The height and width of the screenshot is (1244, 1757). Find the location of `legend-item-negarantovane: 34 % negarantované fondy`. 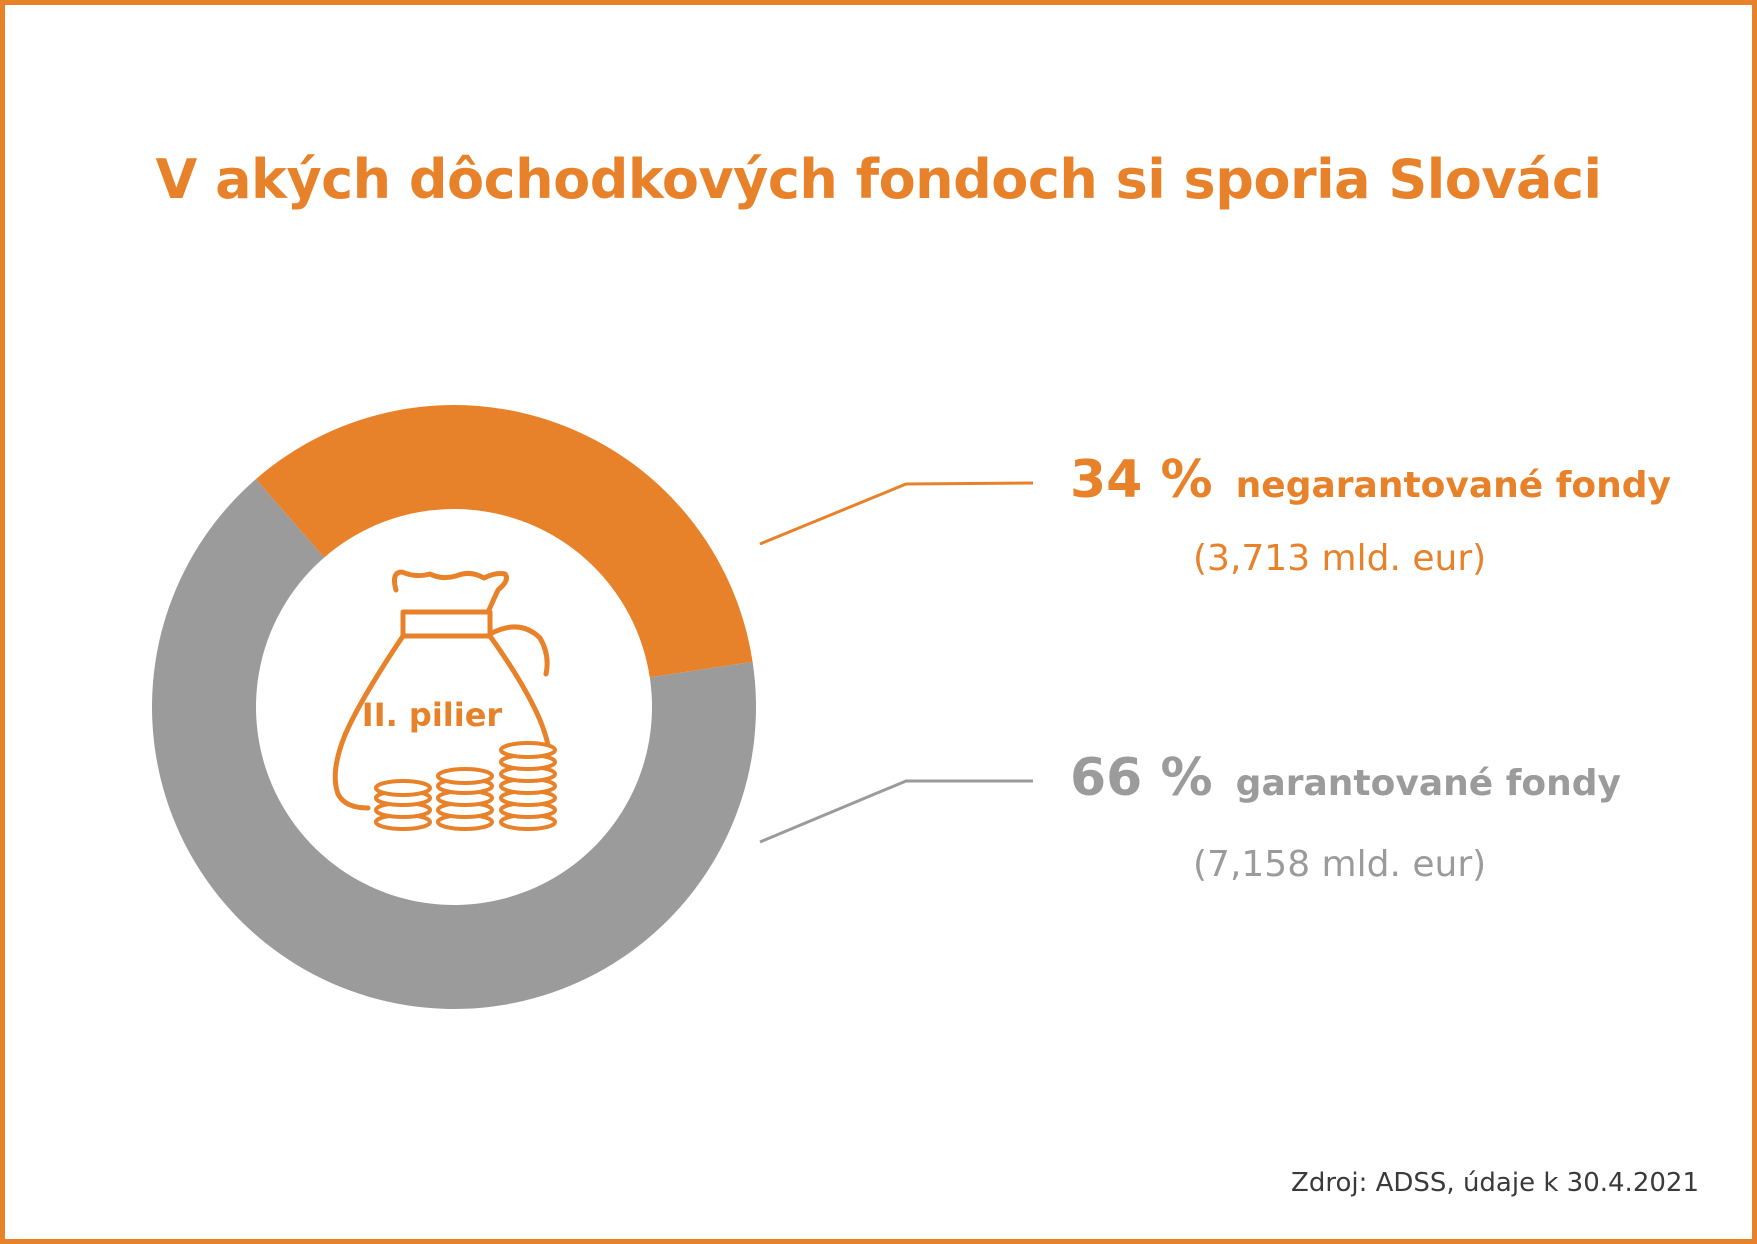

legend-item-negarantovane: 34 % negarantované fondy is located at coordinates (1370, 480).